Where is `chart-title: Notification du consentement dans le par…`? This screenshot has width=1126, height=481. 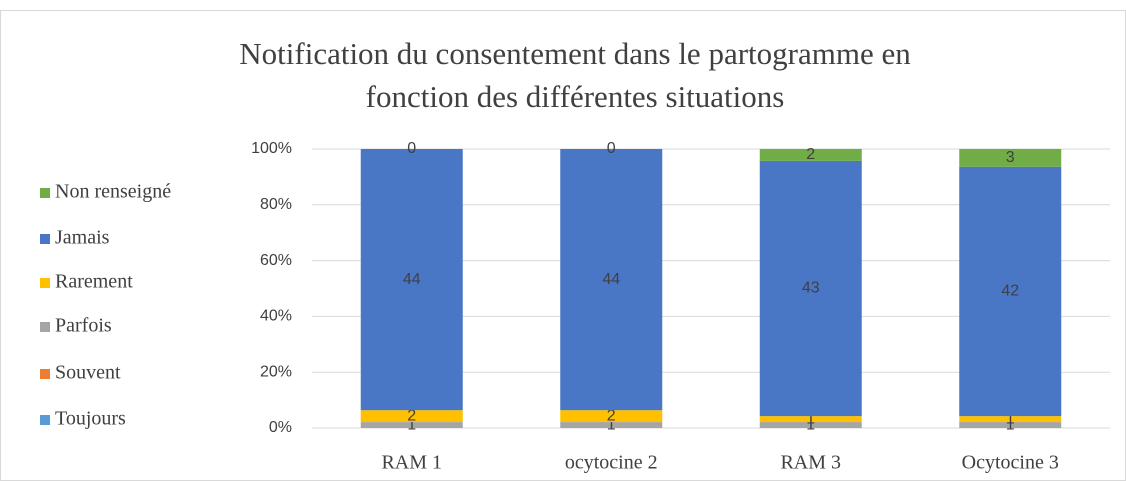 chart-title: Notification du consentement dans le par… is located at coordinates (575, 53).